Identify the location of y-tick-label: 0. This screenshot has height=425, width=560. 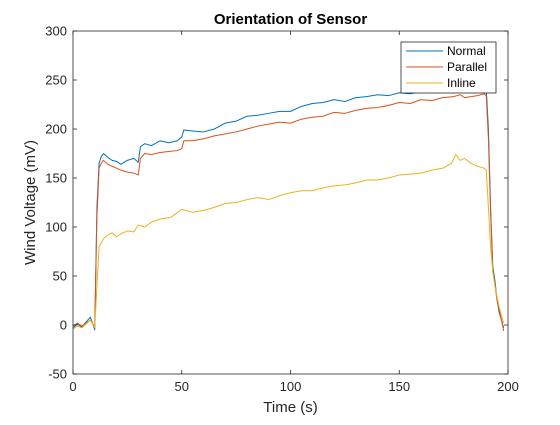
(63, 325).